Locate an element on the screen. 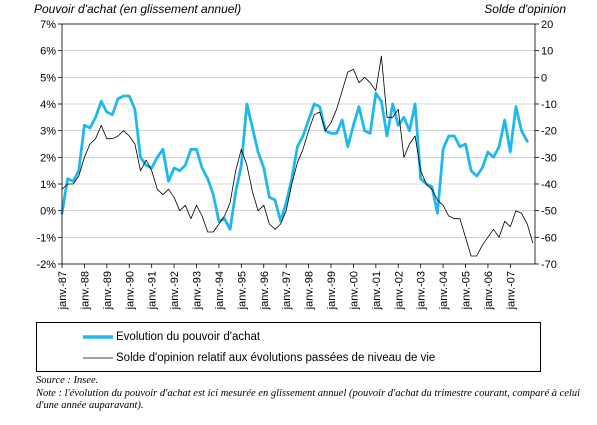  x-tick-label: janv.-87 is located at coordinates (63, 290).